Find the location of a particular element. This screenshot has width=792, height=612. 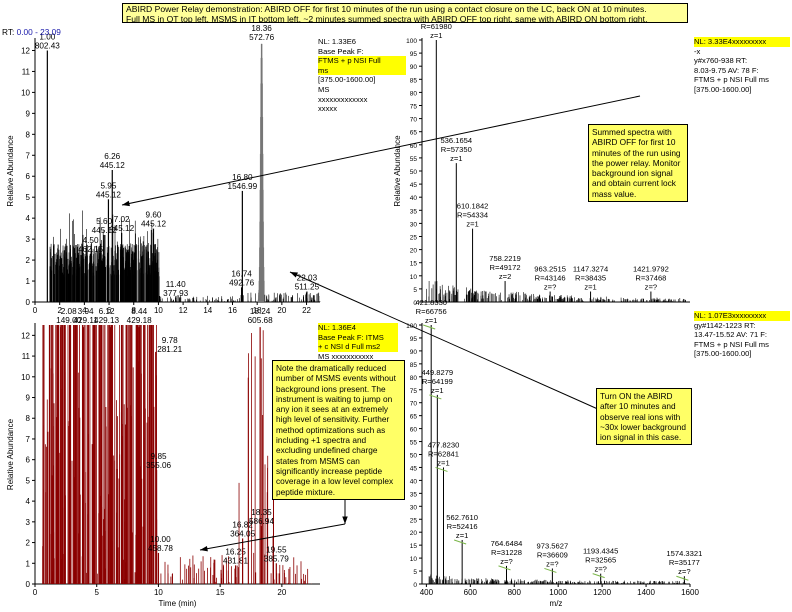

peak-label: 9.60 is located at coordinates (154, 215).